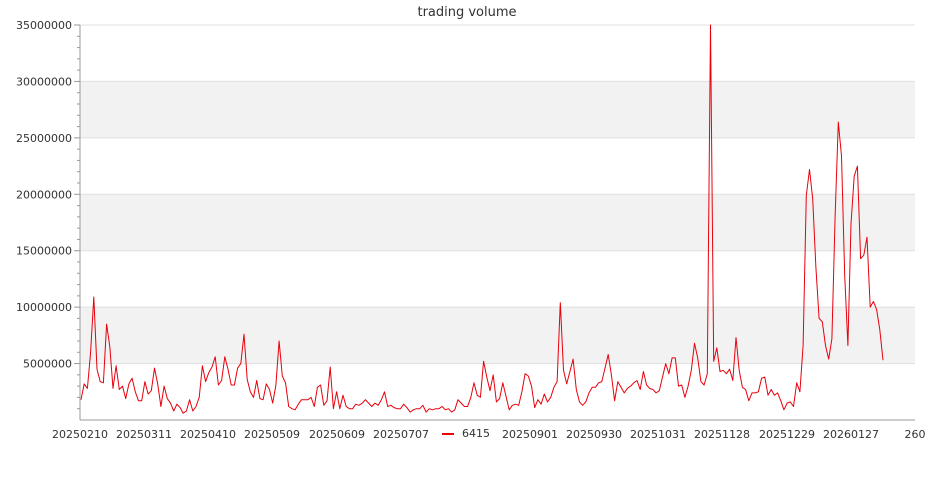  What do you see at coordinates (44, 25) in the screenshot?
I see `y-tick-label: 35000000` at bounding box center [44, 25].